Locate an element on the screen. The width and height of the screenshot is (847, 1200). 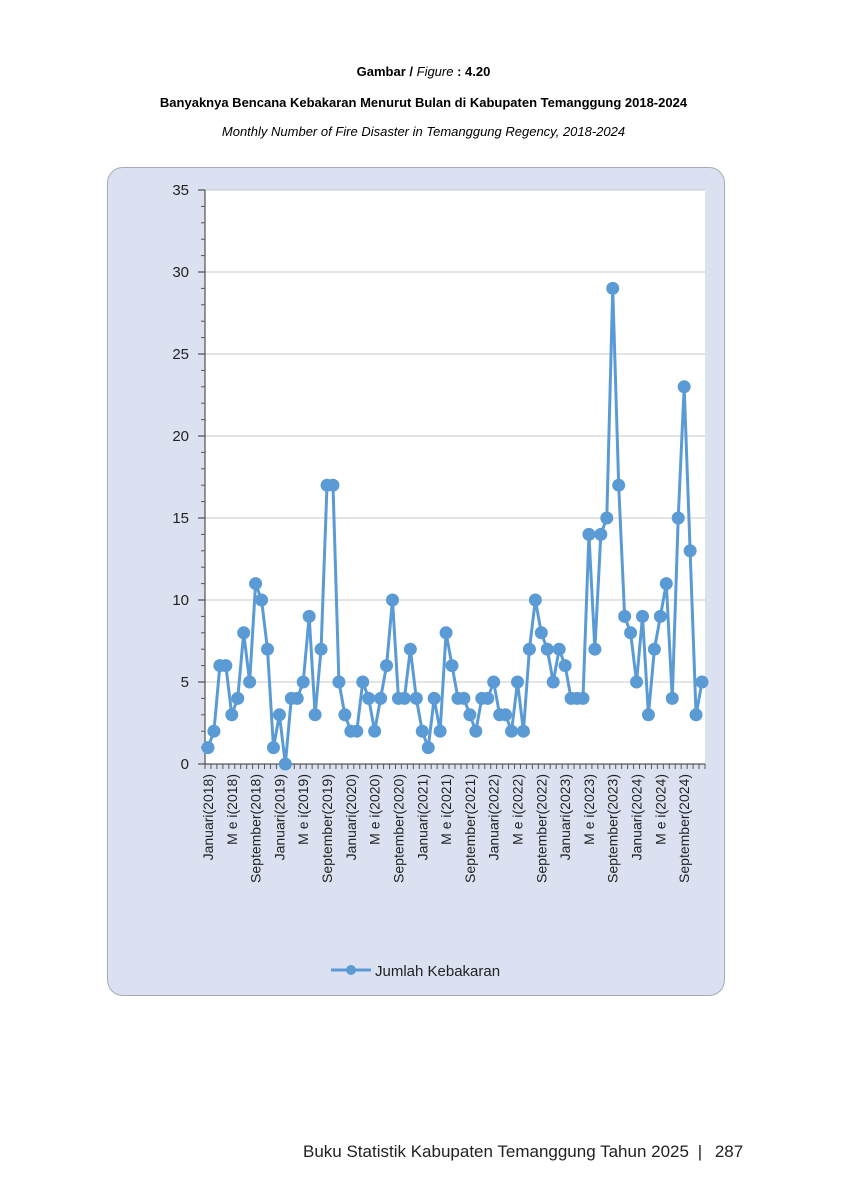
x-tick-label: Januari(2018) is located at coordinates (208, 817).